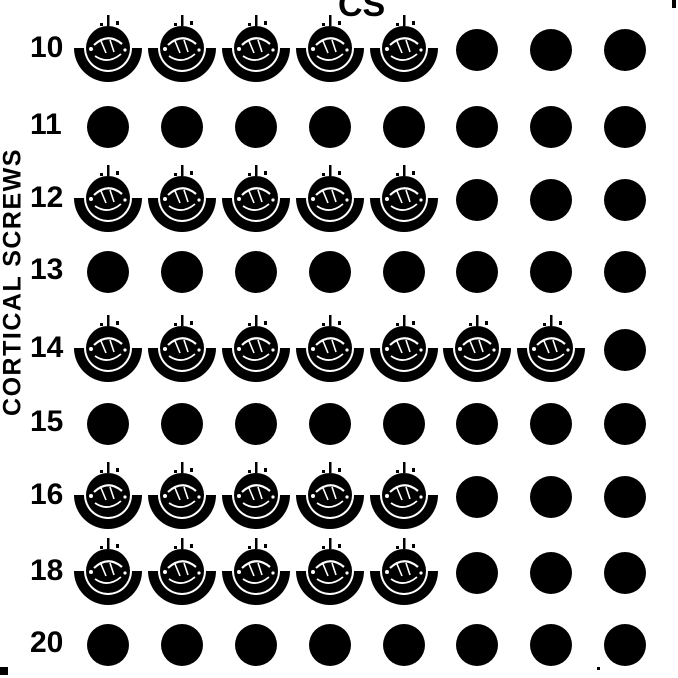 The width and height of the screenshot is (678, 678). What do you see at coordinates (47, 570) in the screenshot?
I see `row-label: 18` at bounding box center [47, 570].